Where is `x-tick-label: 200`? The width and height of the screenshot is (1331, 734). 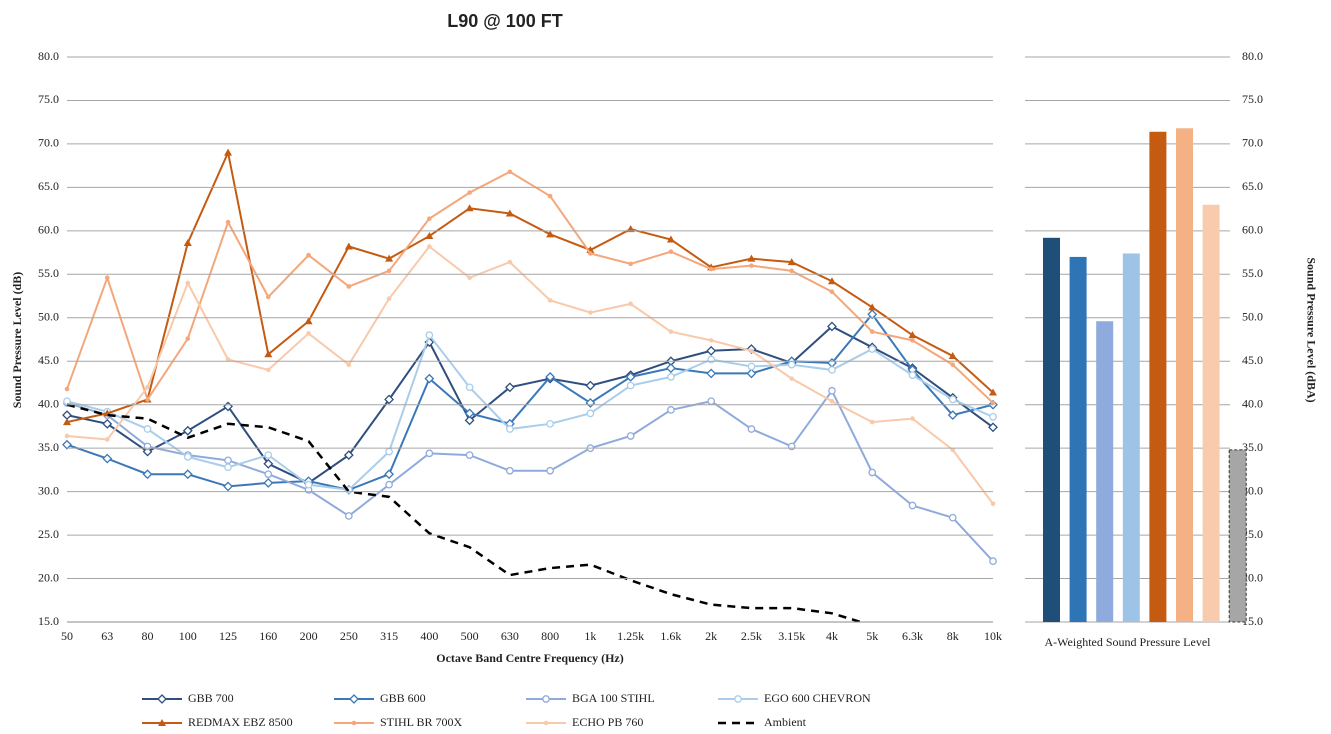
x-tick-label: 200 is located at coordinates (309, 636).